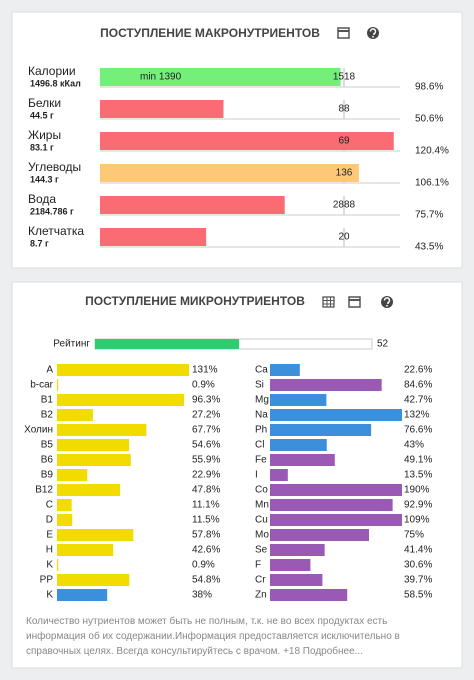  What do you see at coordinates (206, 535) in the screenshot?
I see `percent-label: 57.8%` at bounding box center [206, 535].